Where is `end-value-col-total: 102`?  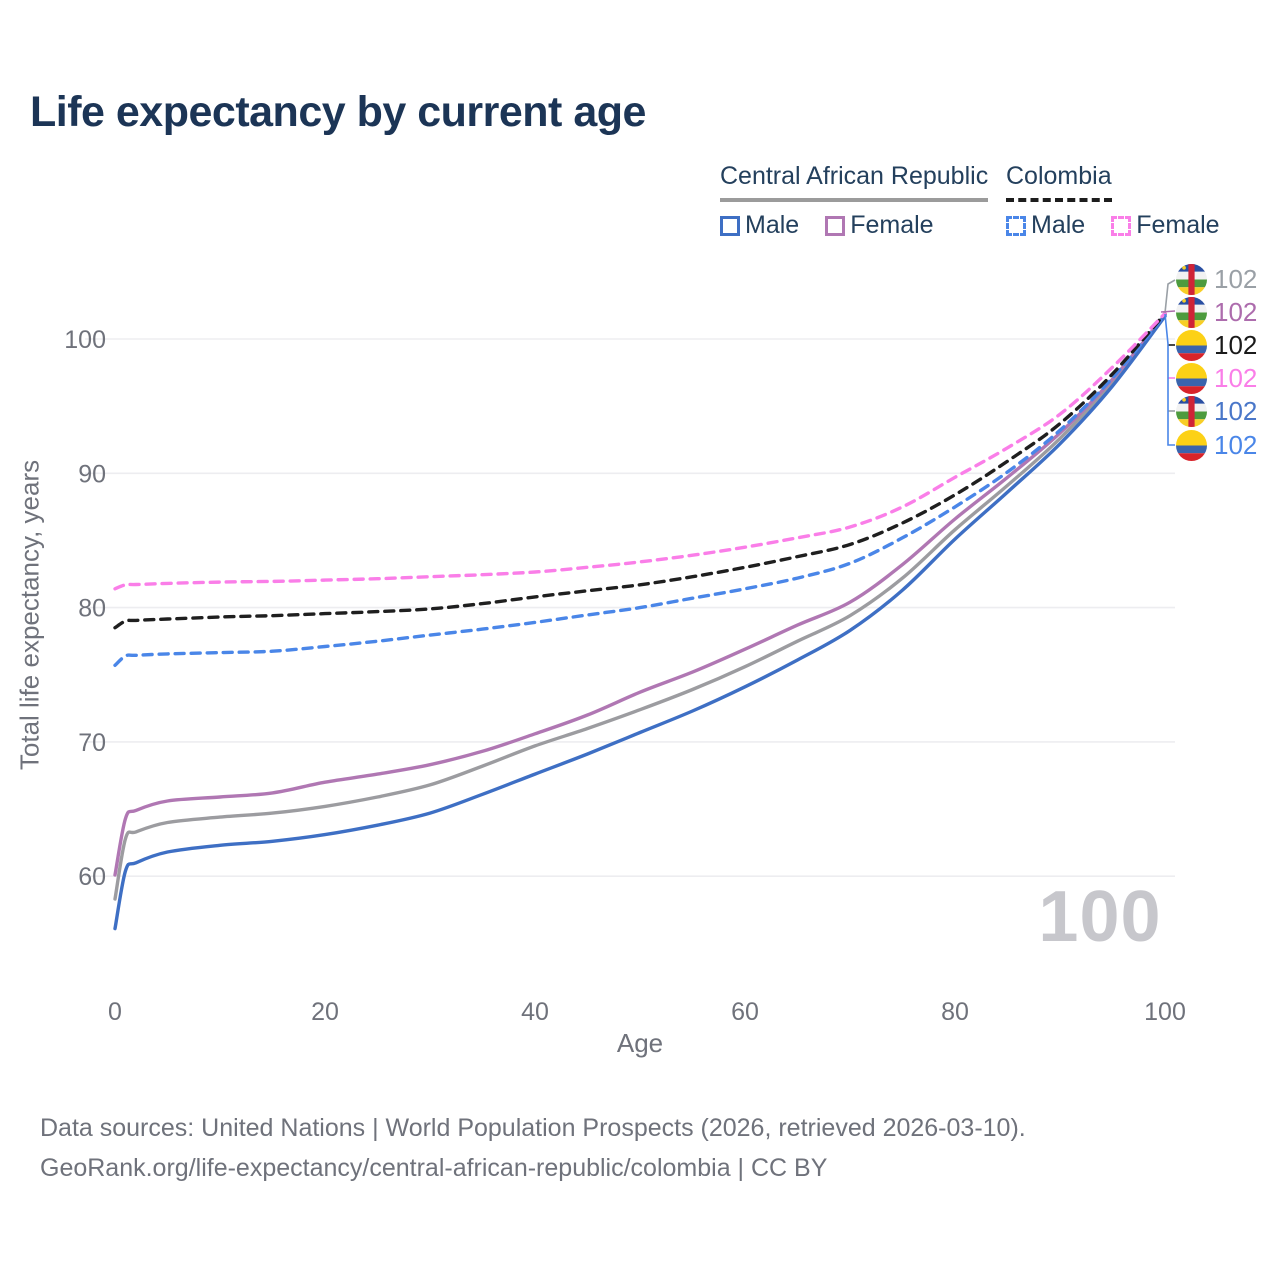 end-value-col-total: 102 is located at coordinates (1236, 345).